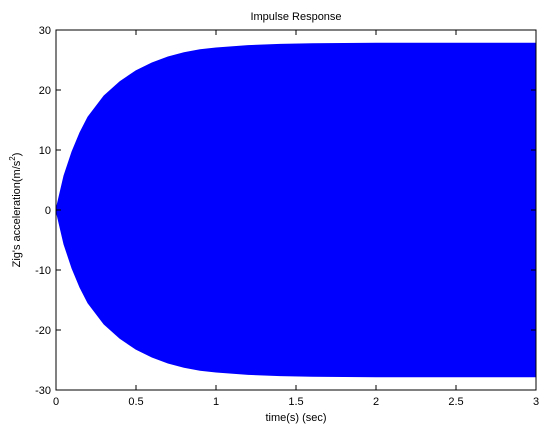 The height and width of the screenshot is (432, 541). Describe the element at coordinates (216, 402) in the screenshot. I see `x-tick-label: 1` at that location.